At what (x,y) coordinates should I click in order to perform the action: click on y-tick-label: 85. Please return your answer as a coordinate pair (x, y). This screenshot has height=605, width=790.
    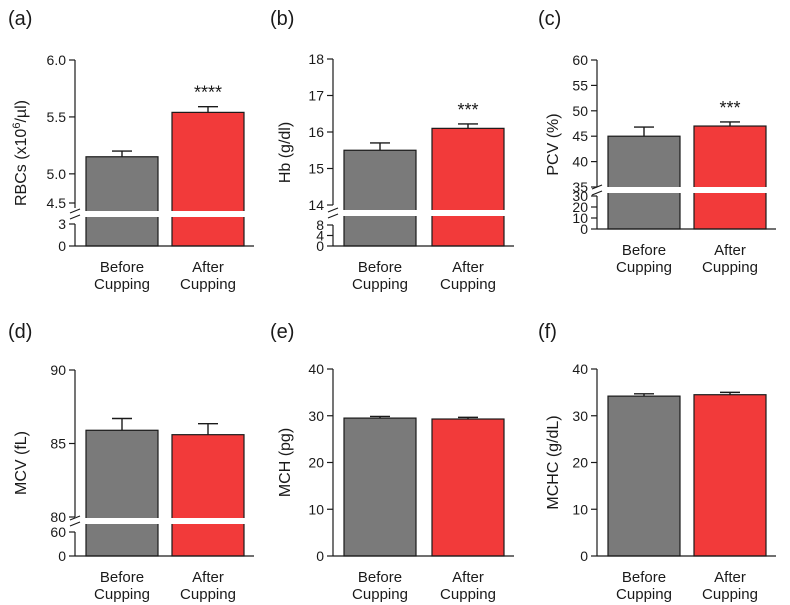
    Looking at the image, I should click on (58, 444).